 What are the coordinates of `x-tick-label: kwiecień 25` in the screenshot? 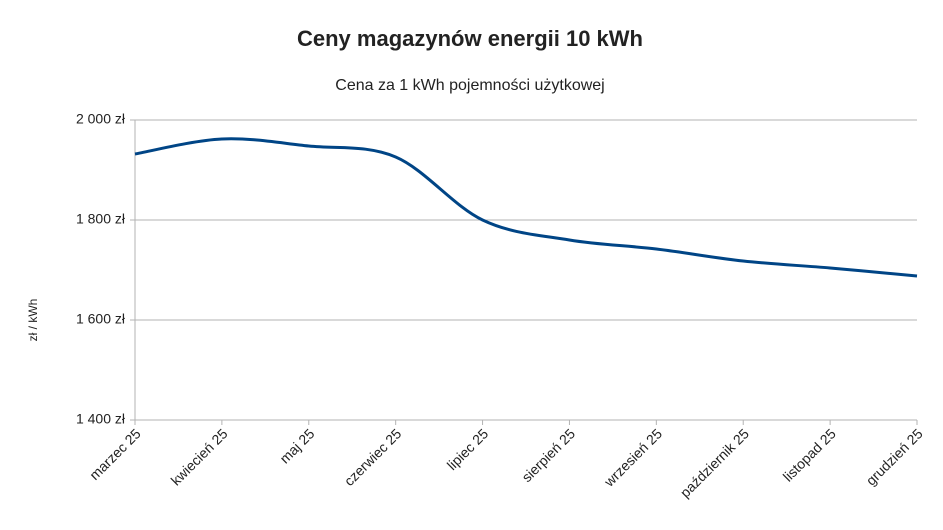 It's located at (199, 456).